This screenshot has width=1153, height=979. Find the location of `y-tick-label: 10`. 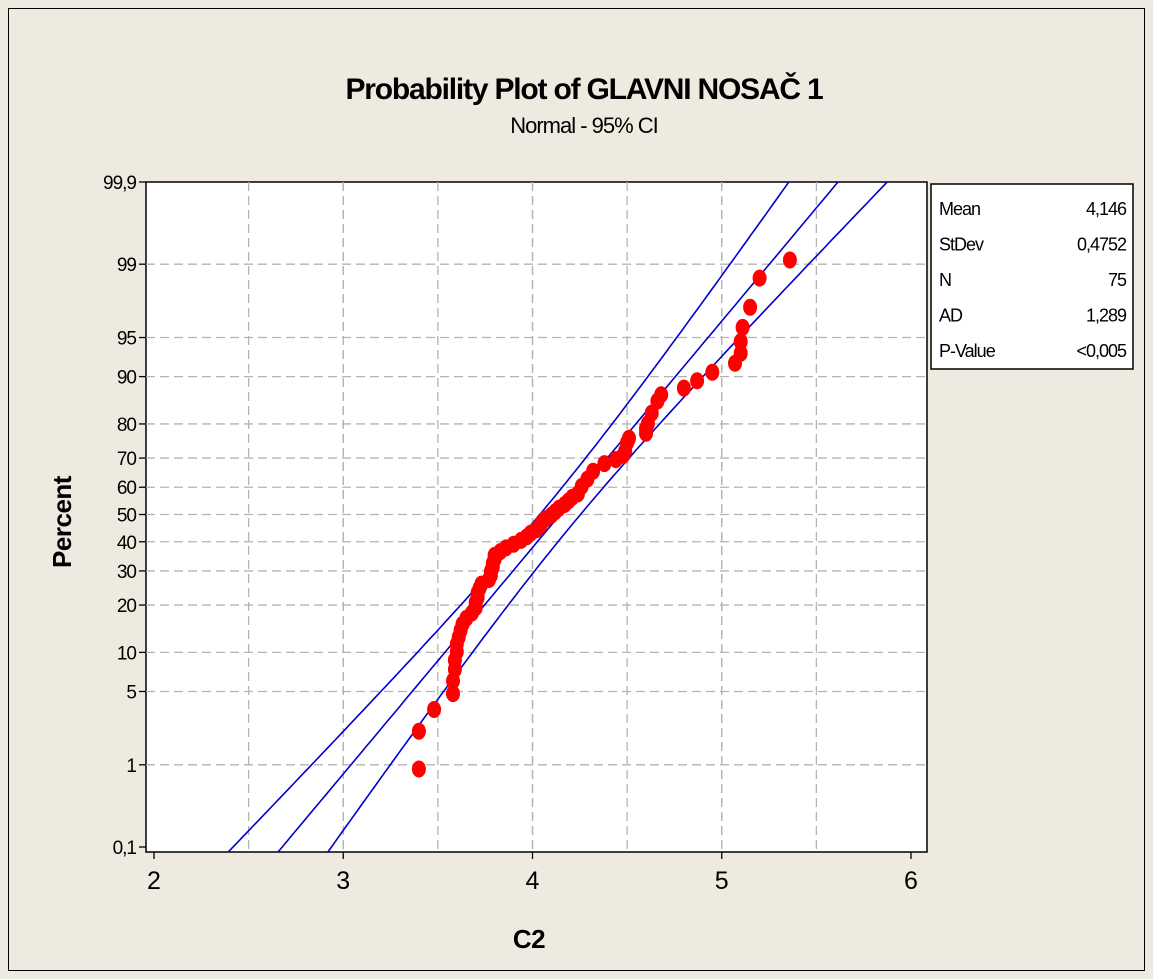

y-tick-label: 10 is located at coordinates (127, 653).